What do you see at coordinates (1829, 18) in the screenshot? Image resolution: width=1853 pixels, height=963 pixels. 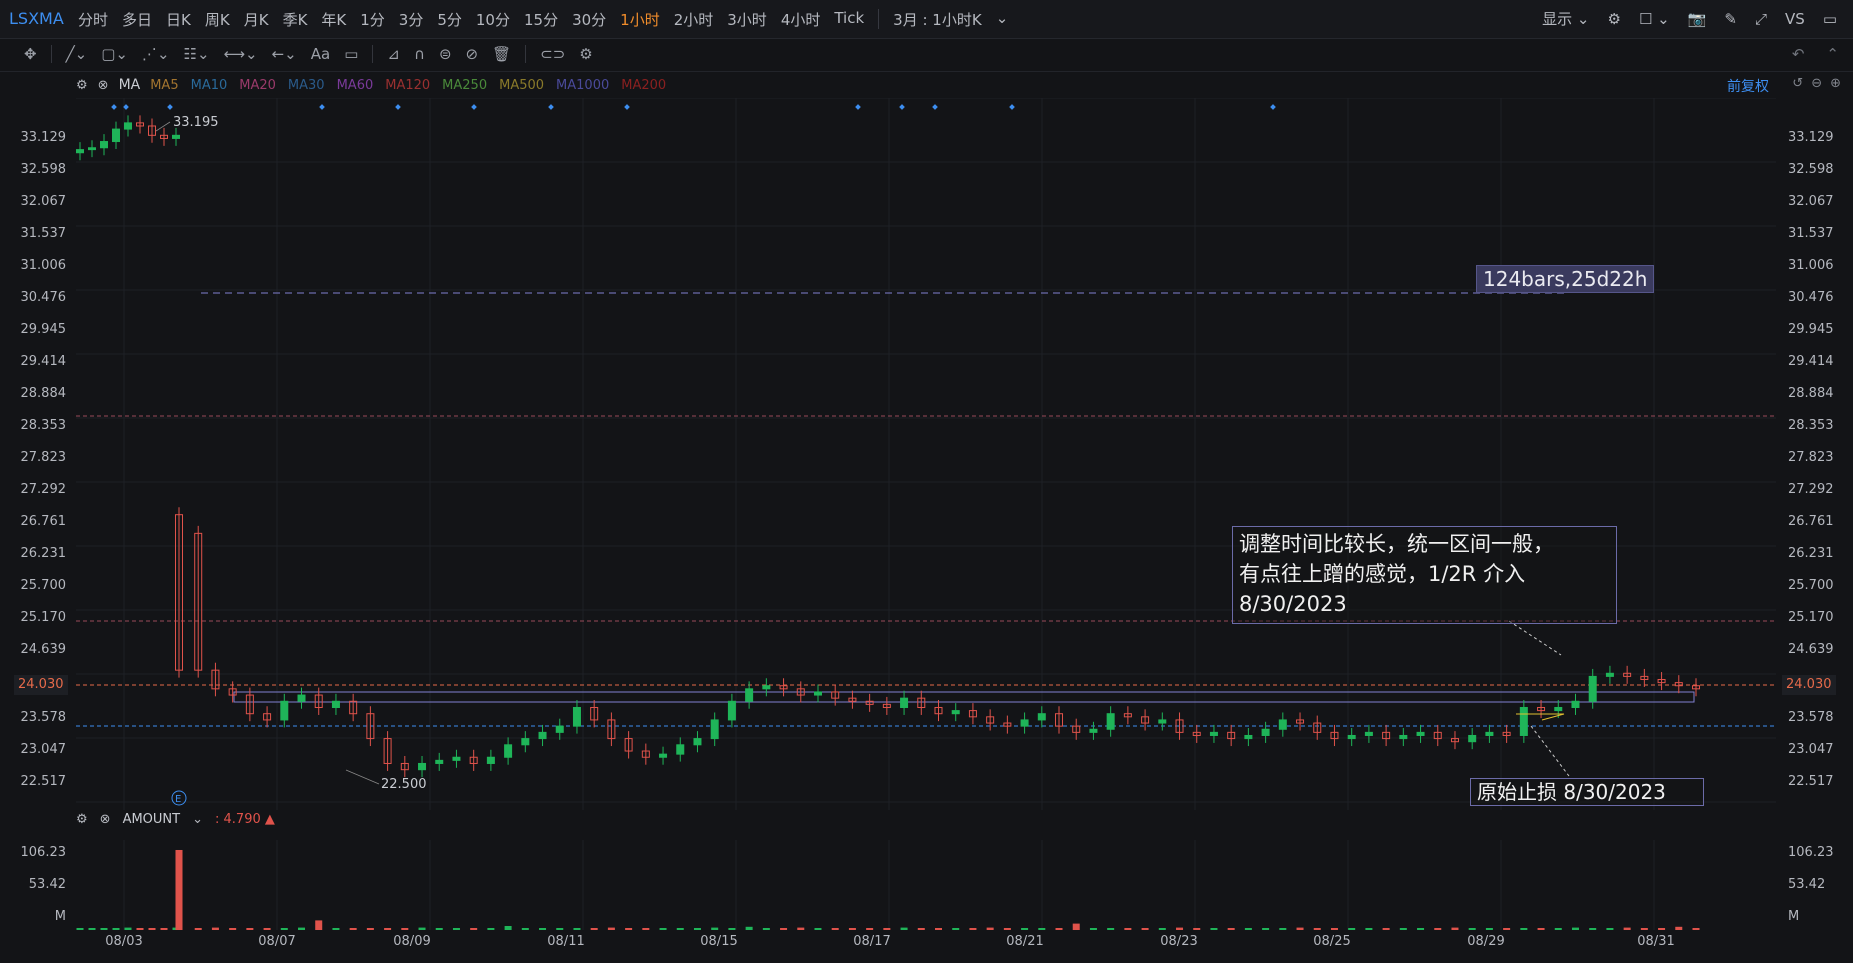 I see `panel-icon: ▭` at bounding box center [1829, 18].